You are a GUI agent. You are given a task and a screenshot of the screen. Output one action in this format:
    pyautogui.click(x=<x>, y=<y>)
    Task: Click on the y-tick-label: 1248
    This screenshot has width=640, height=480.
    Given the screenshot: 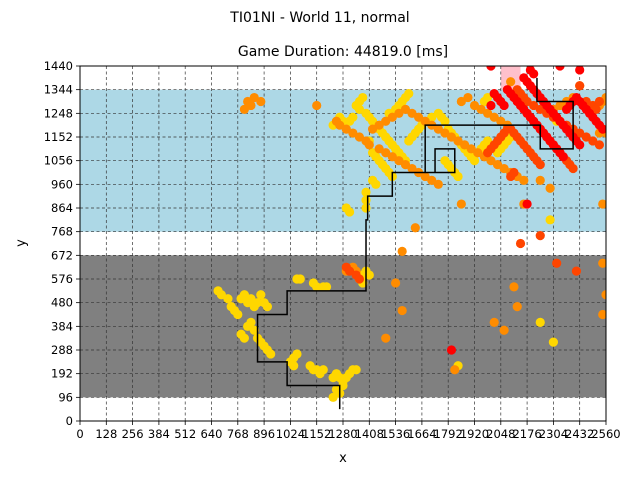 What is the action you would take?
    pyautogui.click(x=58, y=113)
    